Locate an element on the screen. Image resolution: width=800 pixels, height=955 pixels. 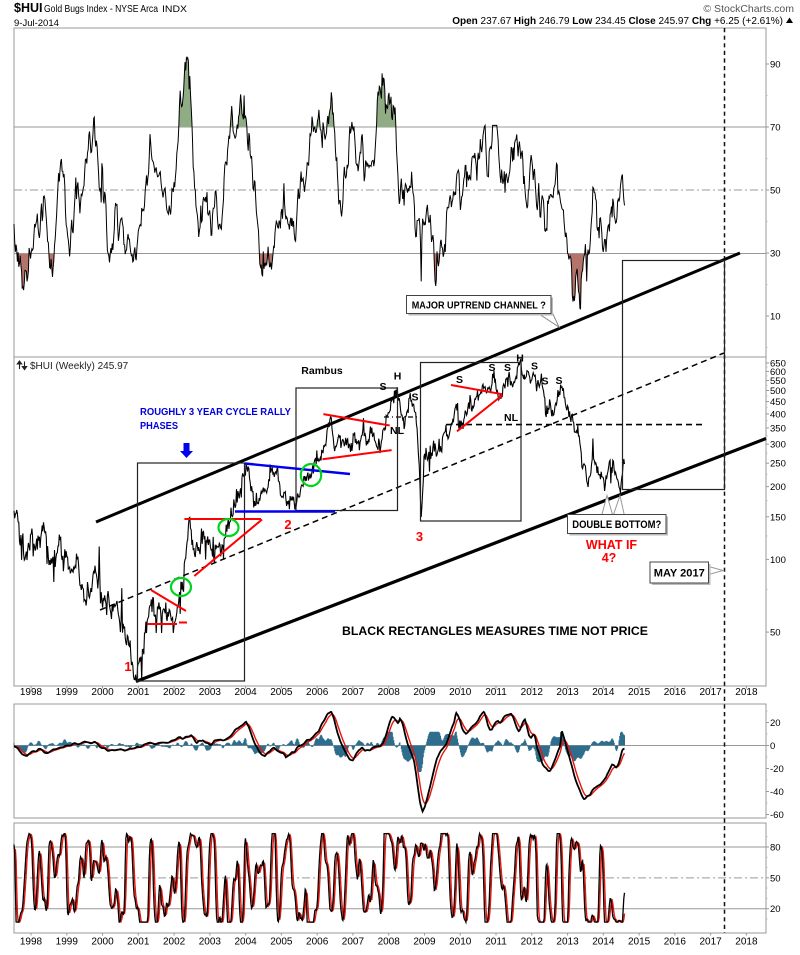
svg-text: 80 is located at coordinates (775, 847).